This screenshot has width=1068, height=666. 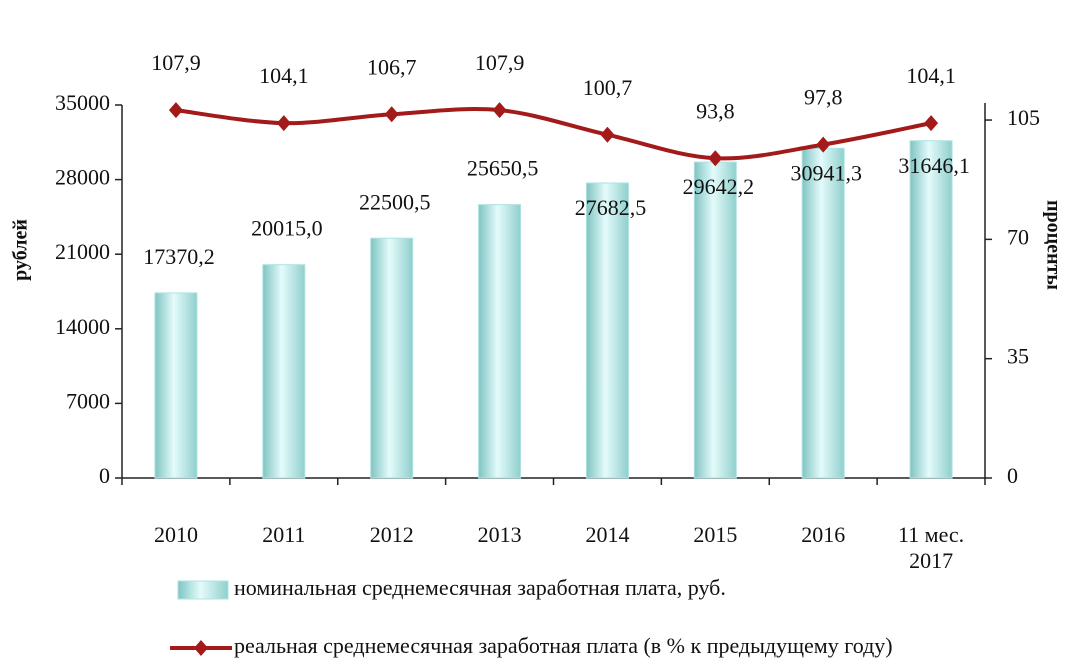 What do you see at coordinates (931, 547) in the screenshot?
I see `x-tick-label: 11 мес. 2017` at bounding box center [931, 547].